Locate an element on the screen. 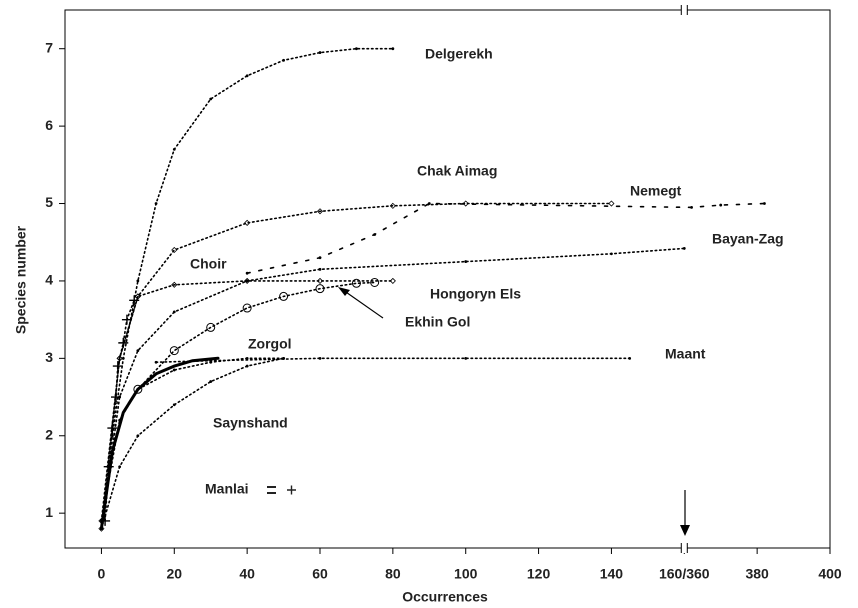 The height and width of the screenshot is (608, 858). arrow-head is located at coordinates (344, 291).